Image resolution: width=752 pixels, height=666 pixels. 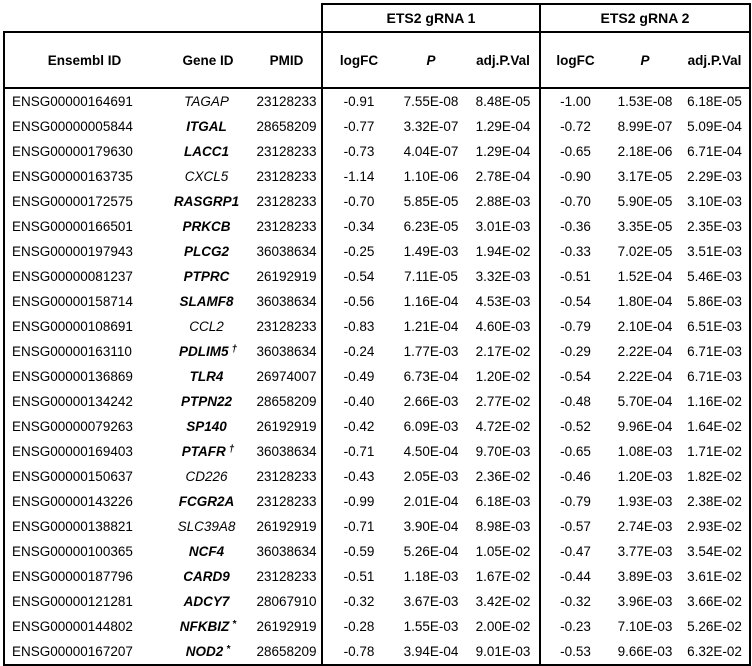 I want to click on grna1-p-cell: 1.18E-03, so click(x=431, y=576).